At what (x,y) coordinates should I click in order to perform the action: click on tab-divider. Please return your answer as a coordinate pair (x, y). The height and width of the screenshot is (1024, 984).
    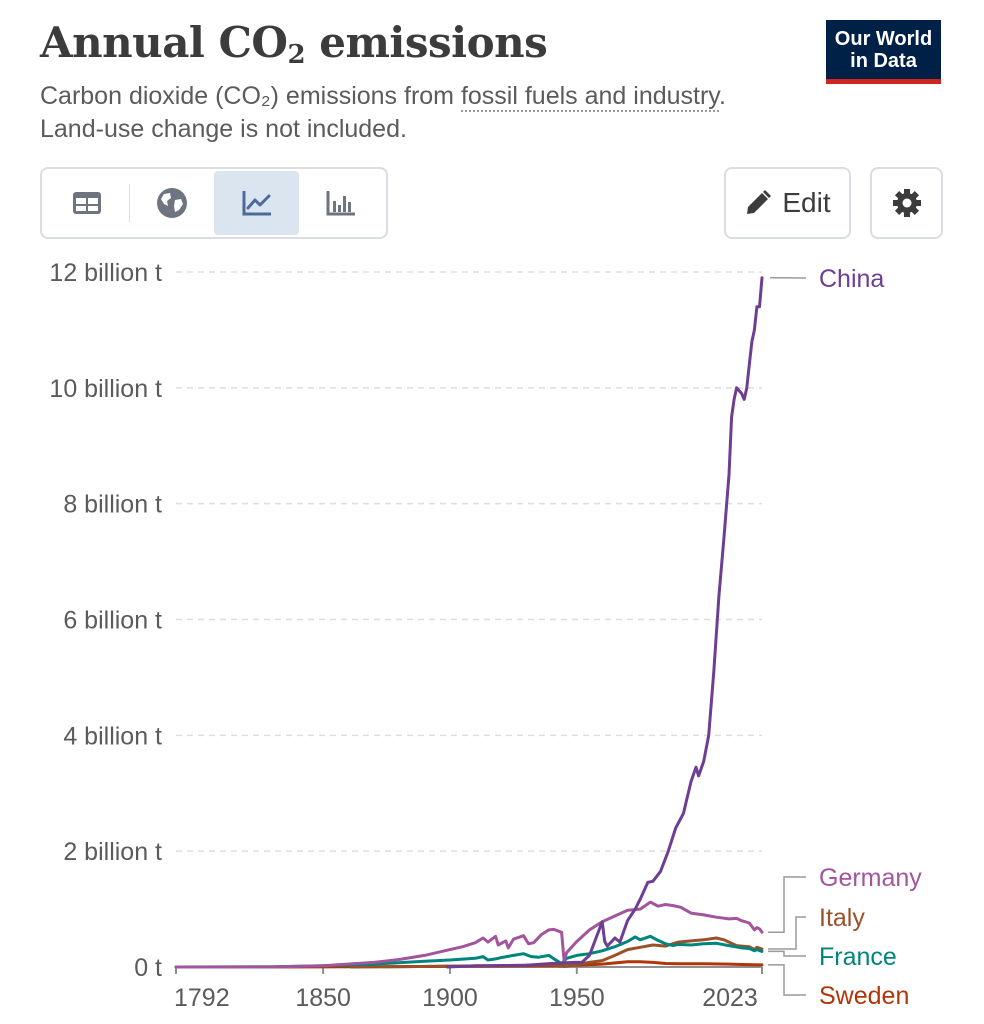
    Looking at the image, I should click on (130, 203).